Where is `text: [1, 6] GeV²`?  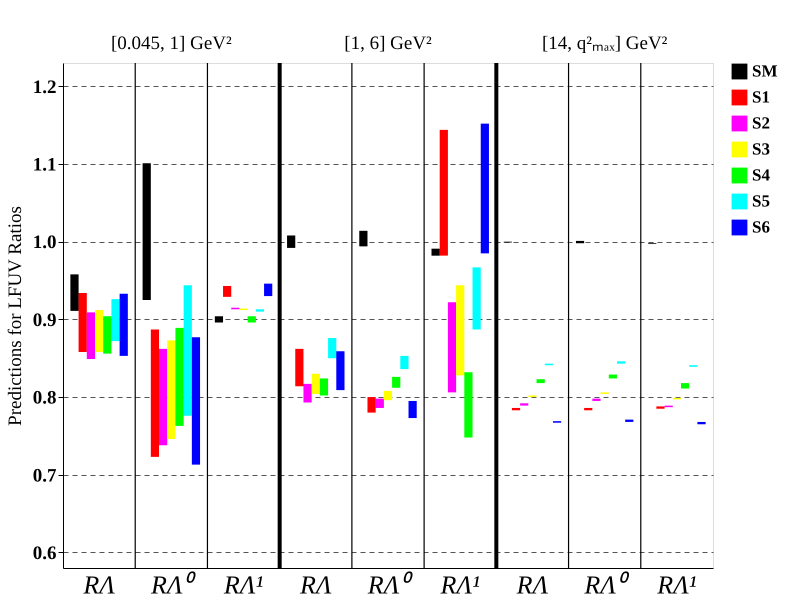
text: [1, 6] GeV² is located at coordinates (388, 43).